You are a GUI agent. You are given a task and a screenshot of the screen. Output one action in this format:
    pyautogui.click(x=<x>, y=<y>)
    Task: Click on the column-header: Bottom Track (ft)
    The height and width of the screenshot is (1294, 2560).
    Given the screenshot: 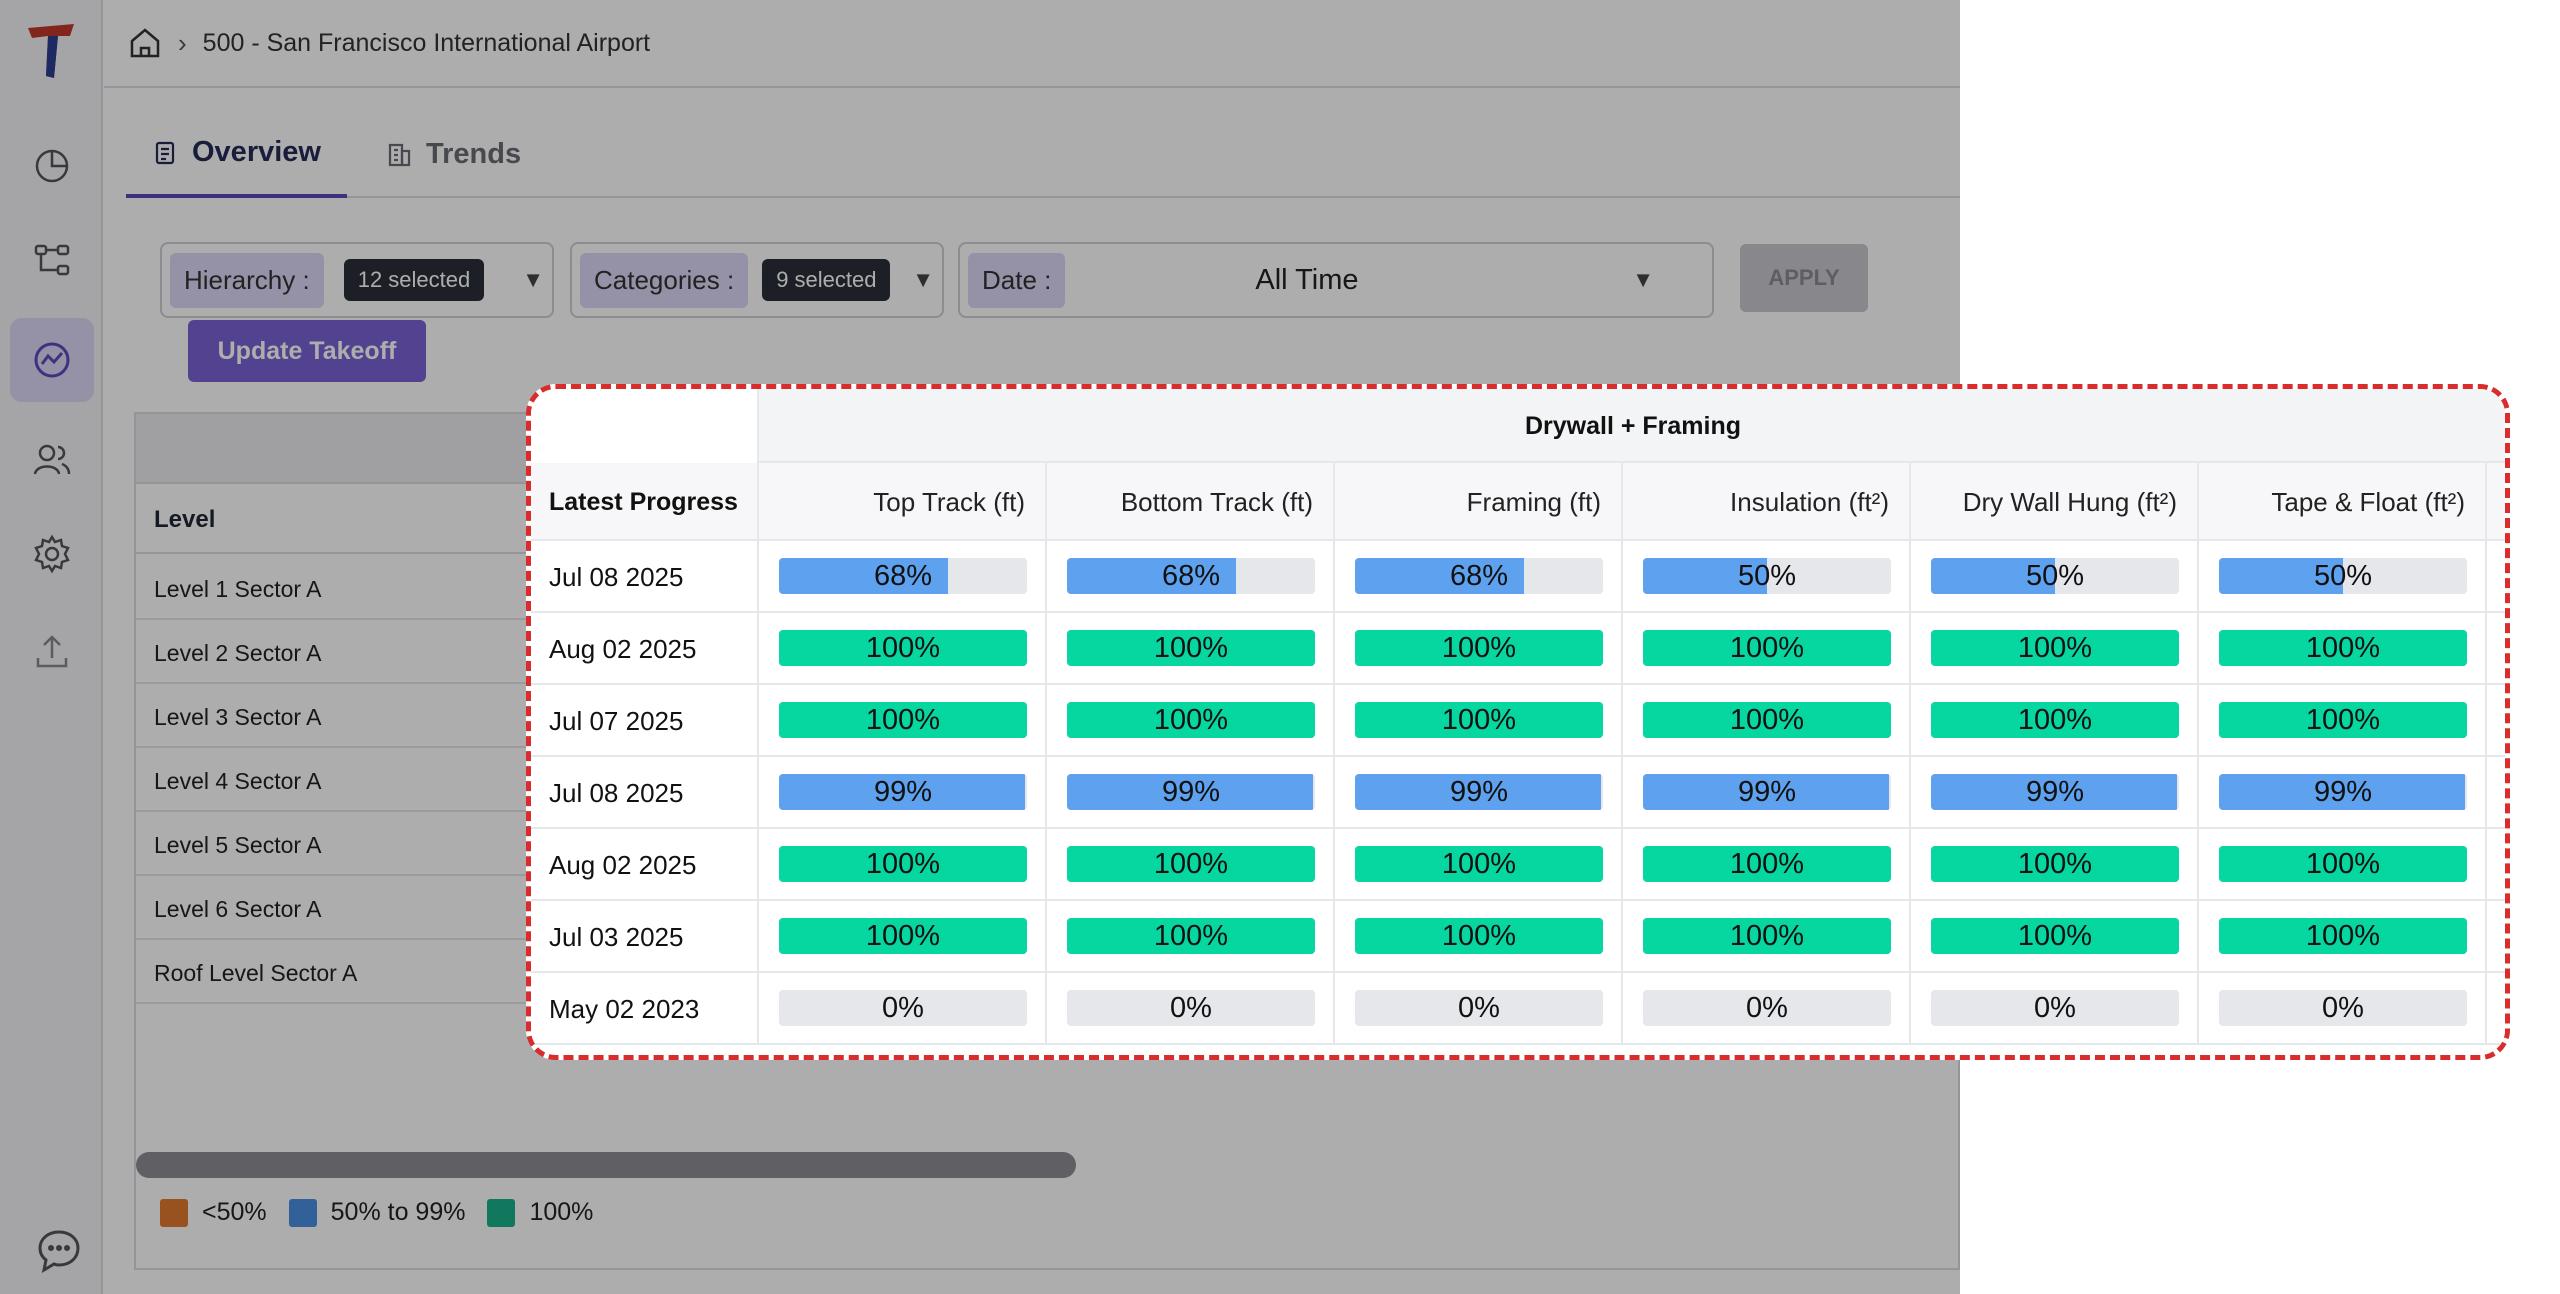 What is the action you would take?
    pyautogui.click(x=1191, y=502)
    